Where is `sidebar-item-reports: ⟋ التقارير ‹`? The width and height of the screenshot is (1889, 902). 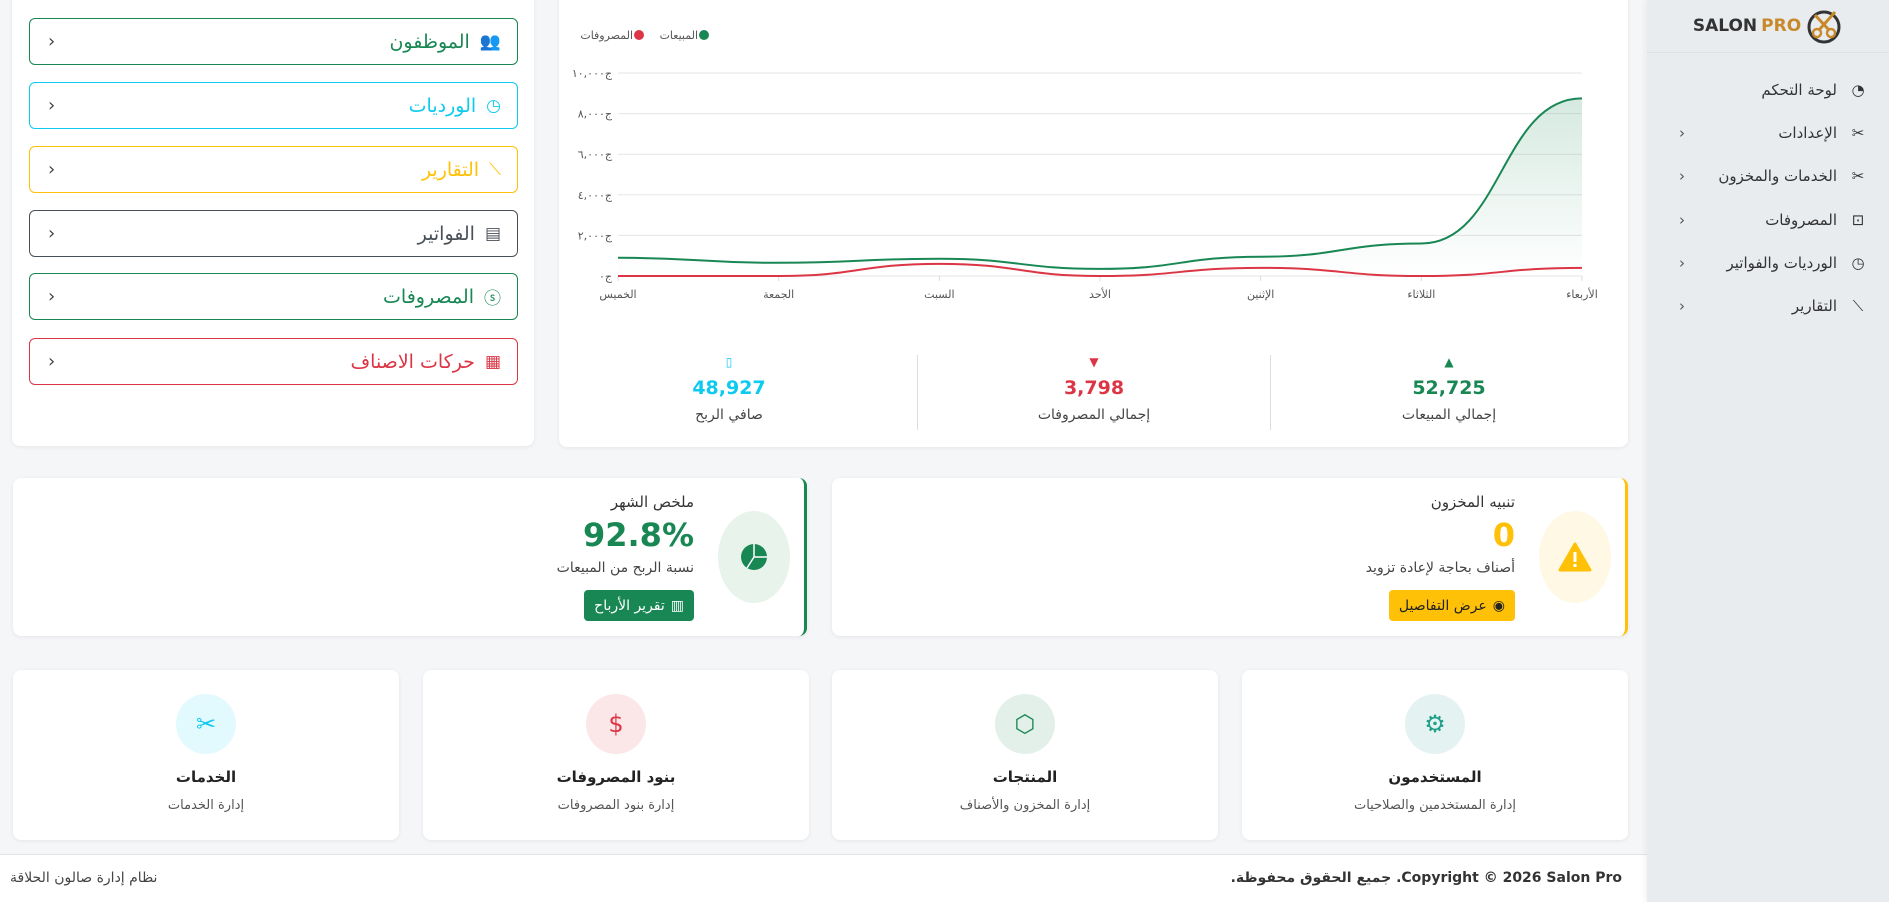
sidebar-item-reports: ⟋ التقارير ‹ is located at coordinates (1768, 306).